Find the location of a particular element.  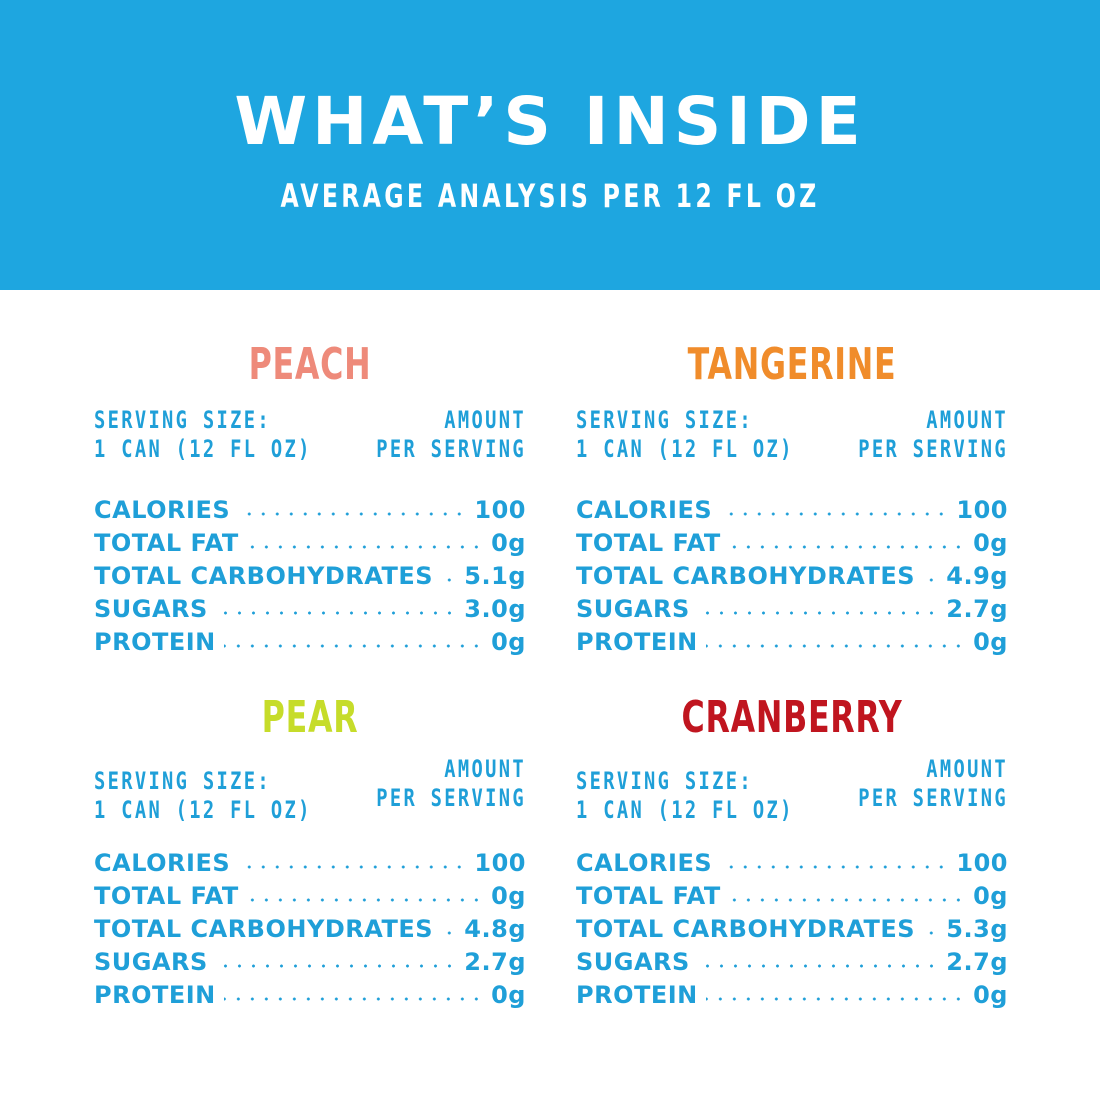

flavor-name: TANGERINE is located at coordinates (792, 364).